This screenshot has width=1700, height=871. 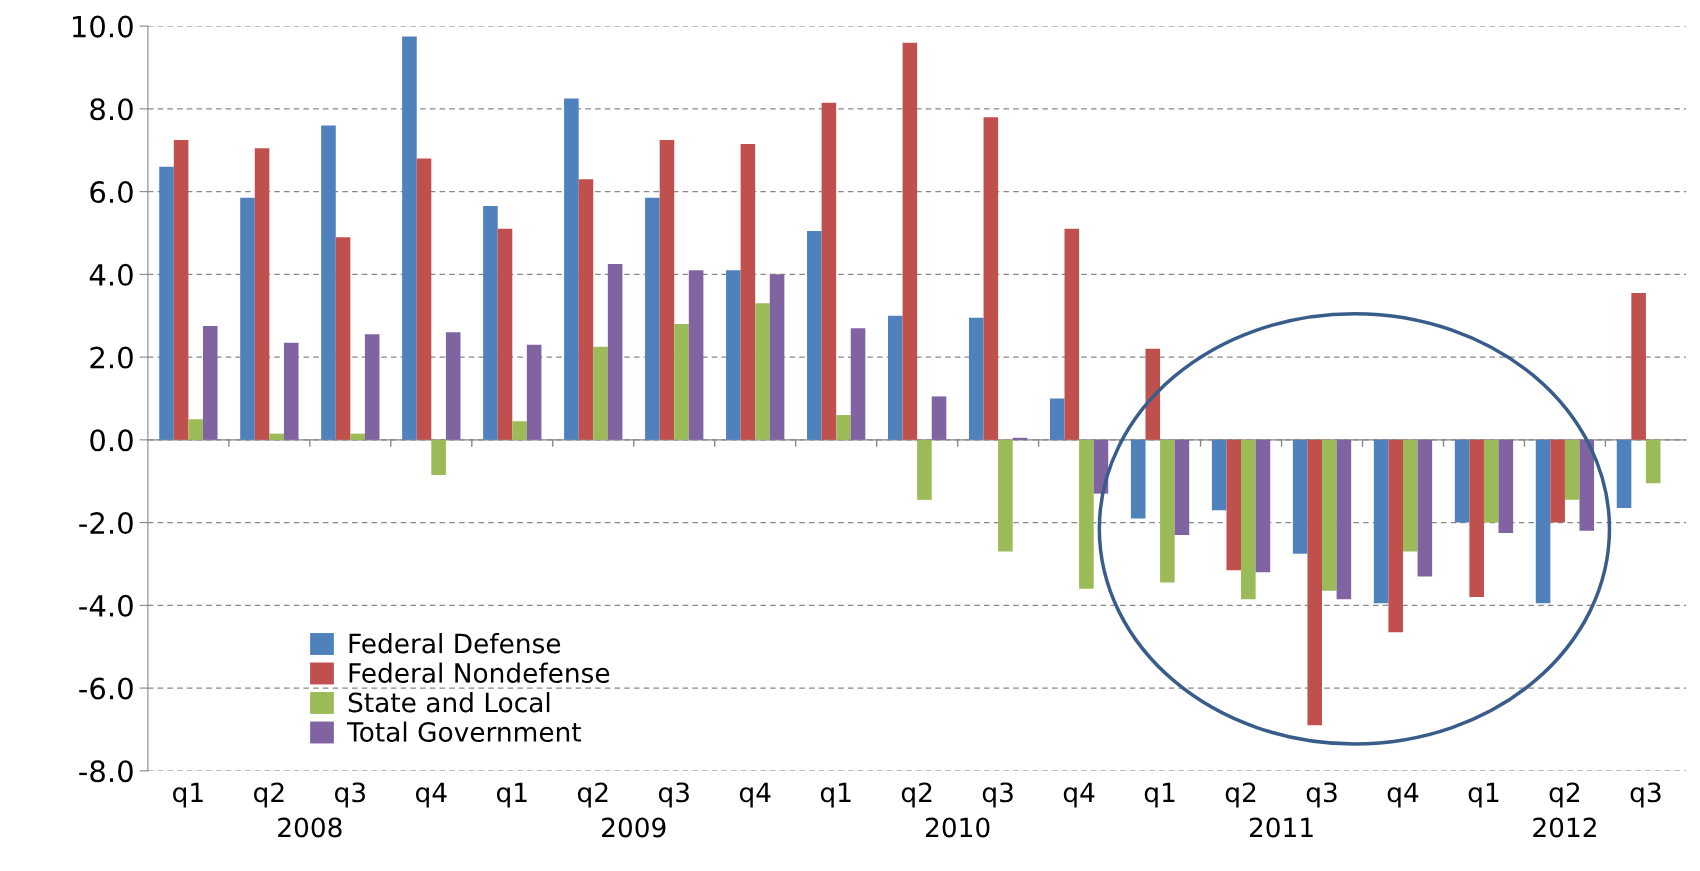 I want to click on y-tick-label: -4.0, so click(x=106, y=605).